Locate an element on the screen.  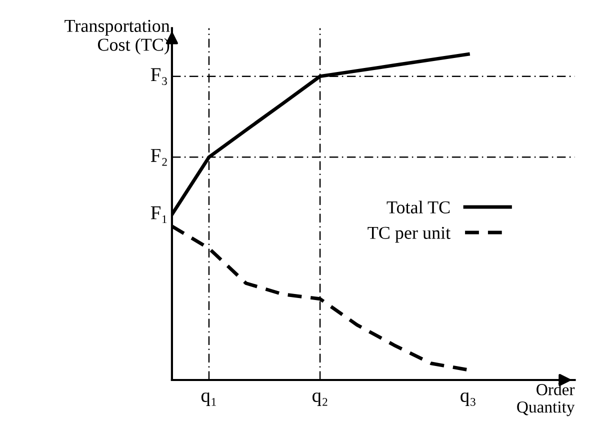
legend-label: TC per unit is located at coordinates (409, 234).